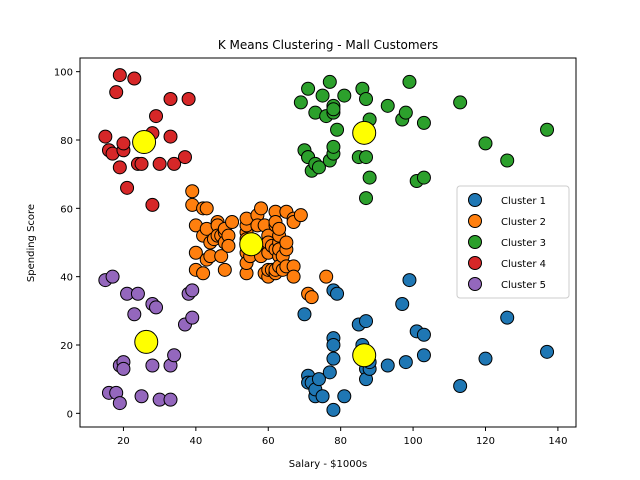 The height and width of the screenshot is (480, 640). I want to click on y-tick-label: 20, so click(66, 346).